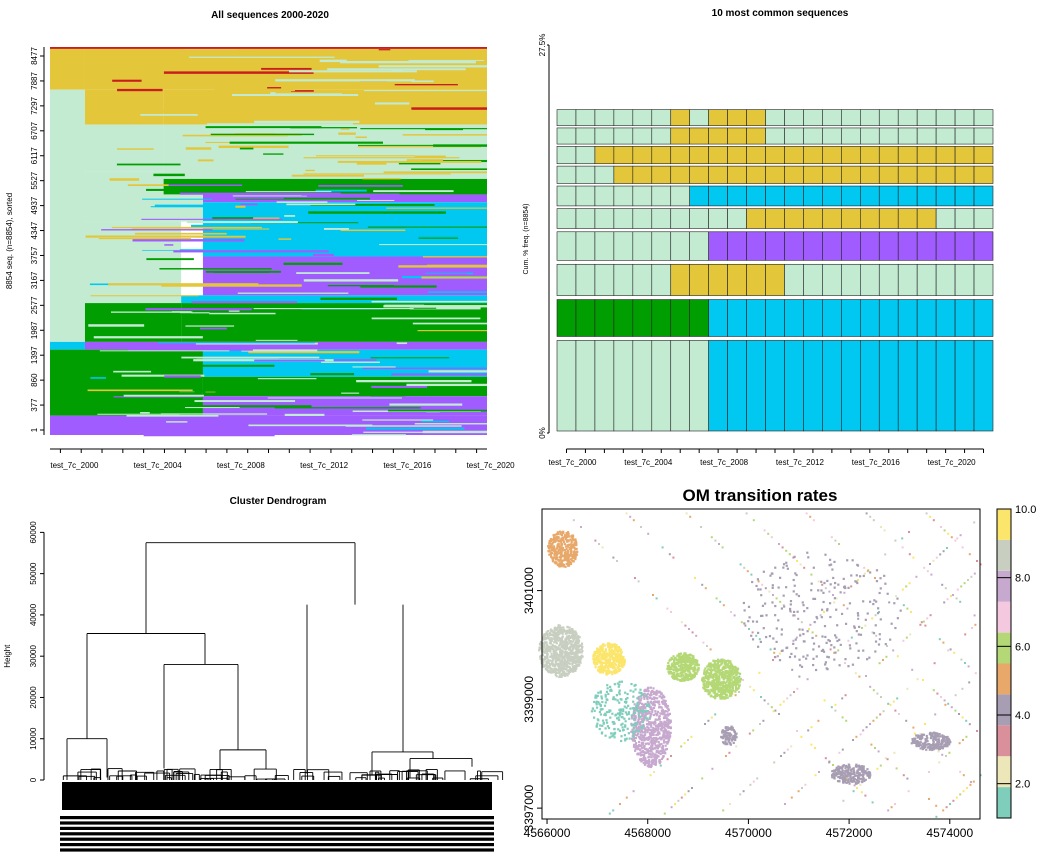 The width and height of the screenshot is (1051, 852). Describe the element at coordinates (661, 318) in the screenshot. I see `sequence-cell-green` at that location.